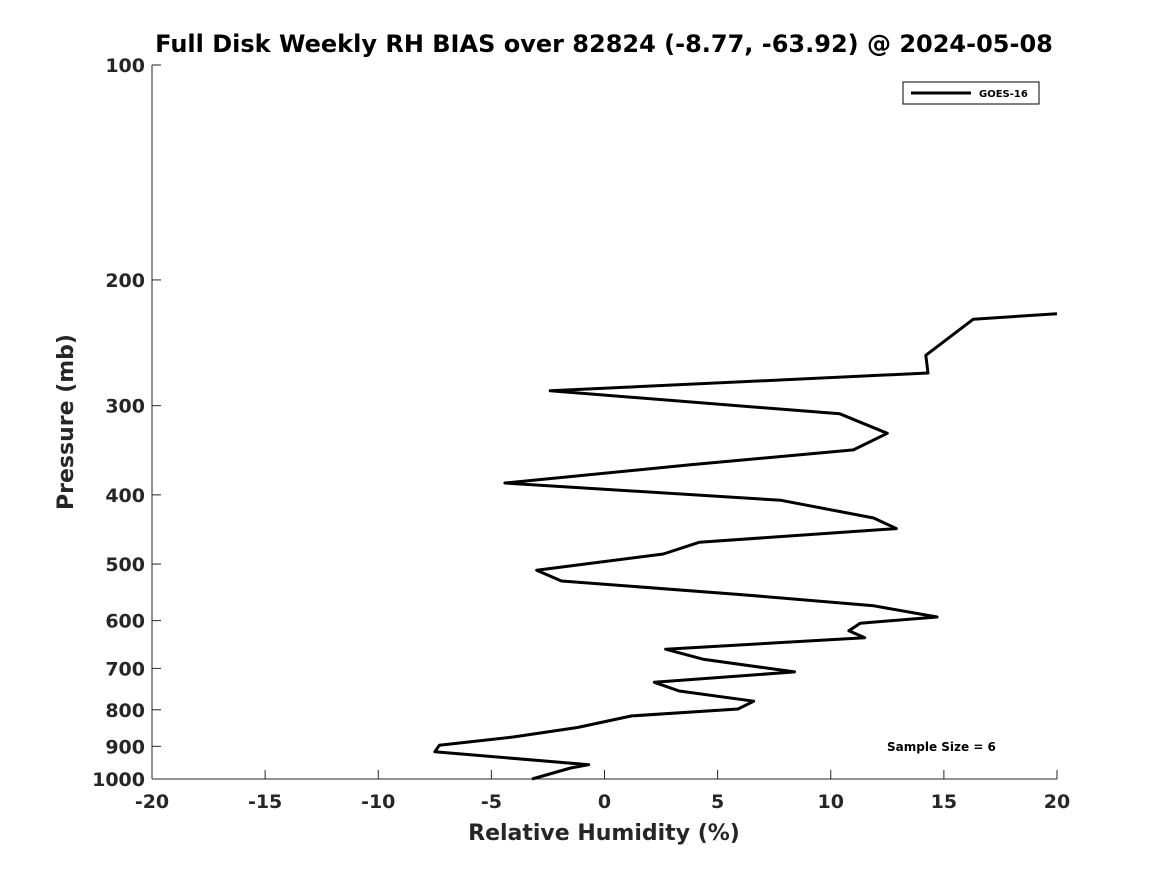  I want to click on y-tick-label: 100, so click(125, 66).